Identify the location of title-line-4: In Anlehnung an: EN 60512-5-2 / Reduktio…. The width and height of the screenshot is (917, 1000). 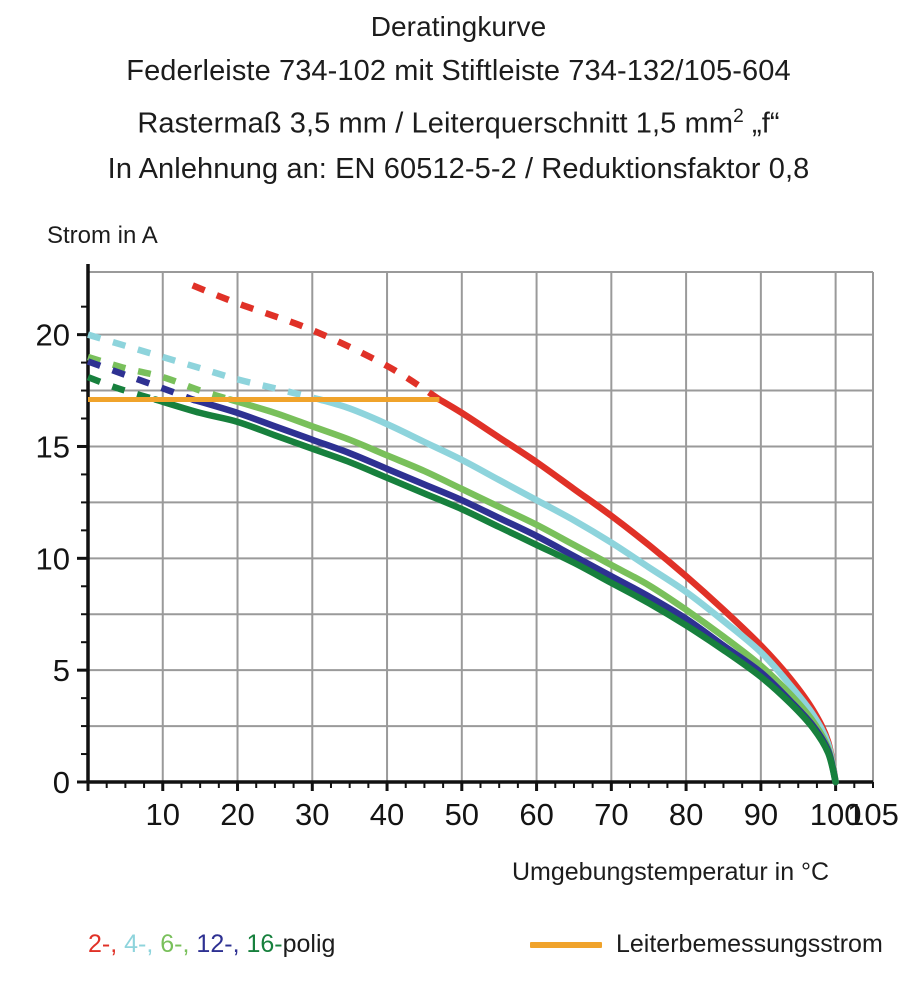
(458, 168).